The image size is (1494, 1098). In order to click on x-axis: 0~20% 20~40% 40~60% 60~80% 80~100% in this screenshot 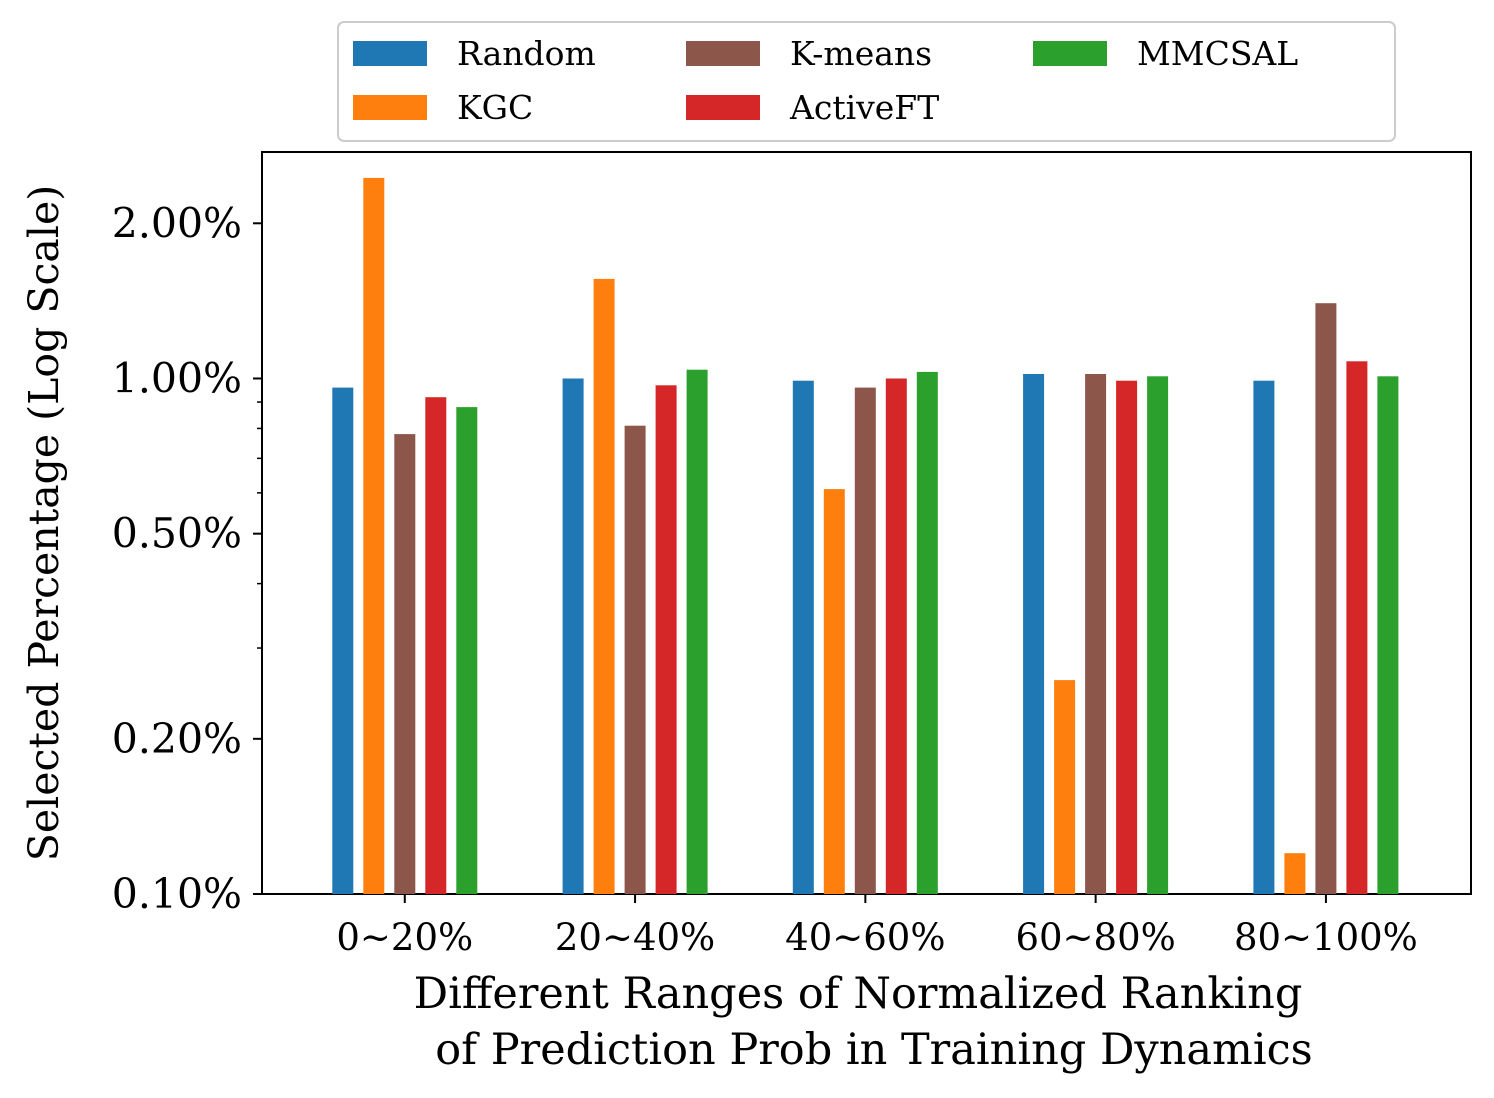, I will do `click(877, 926)`.